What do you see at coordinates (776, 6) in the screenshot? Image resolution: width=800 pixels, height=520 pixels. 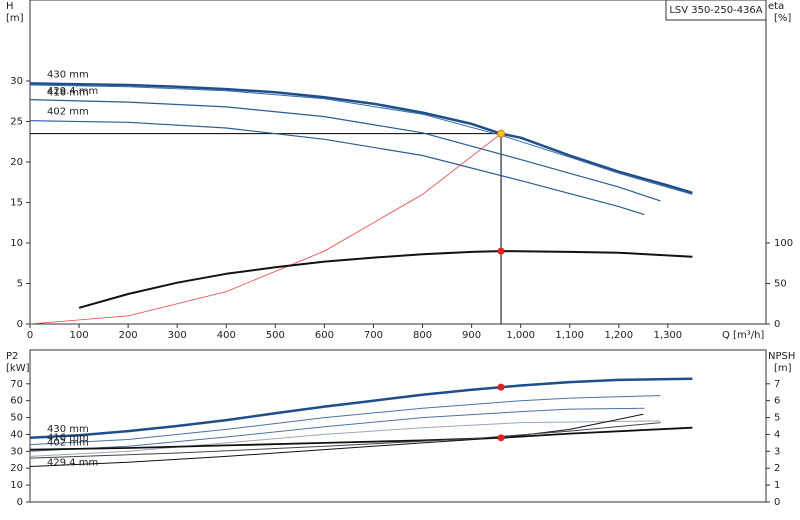 I see `y2-axis-label: eta` at bounding box center [776, 6].